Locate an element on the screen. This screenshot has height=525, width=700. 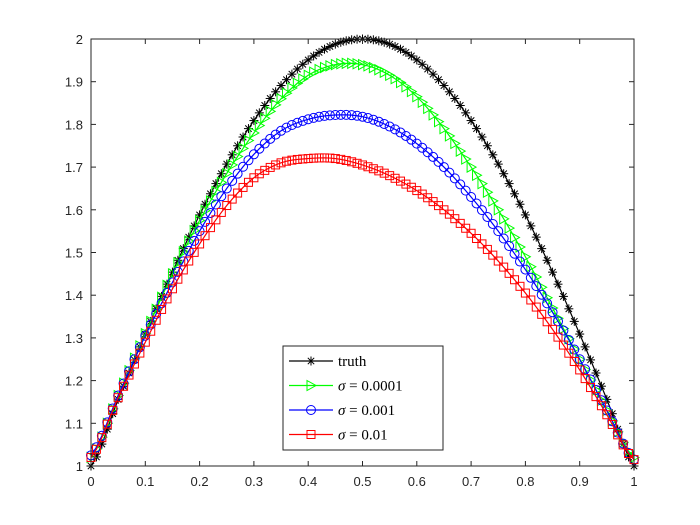
y-tick-label: 1.7 is located at coordinates (74, 167).